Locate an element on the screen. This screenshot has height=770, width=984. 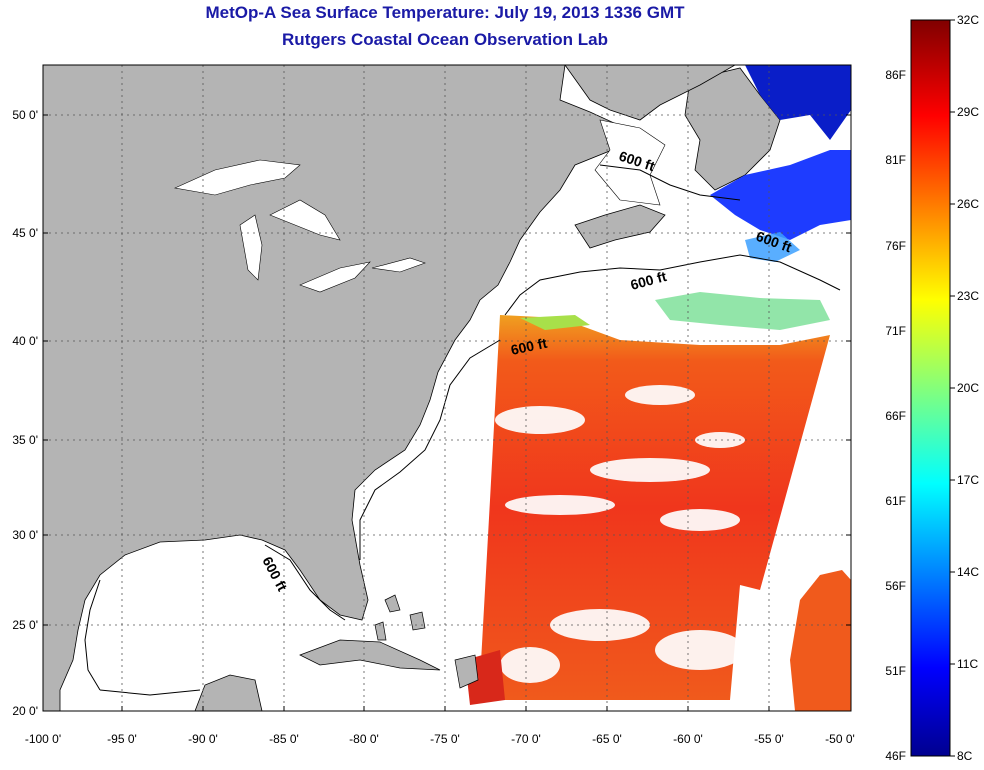
lat-tick-label: 20 0' is located at coordinates (25, 711).